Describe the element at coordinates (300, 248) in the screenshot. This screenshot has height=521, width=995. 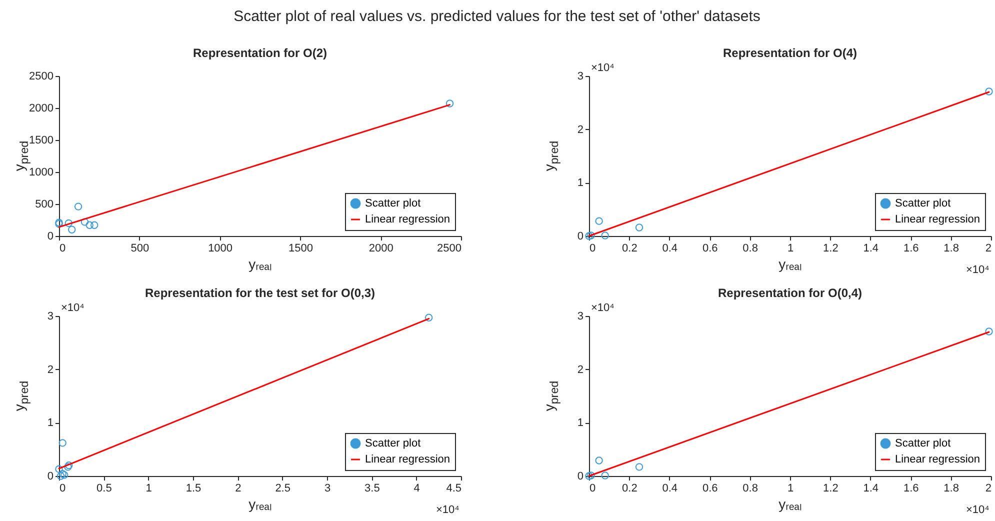
I see `x-tick-label: 1500` at that location.